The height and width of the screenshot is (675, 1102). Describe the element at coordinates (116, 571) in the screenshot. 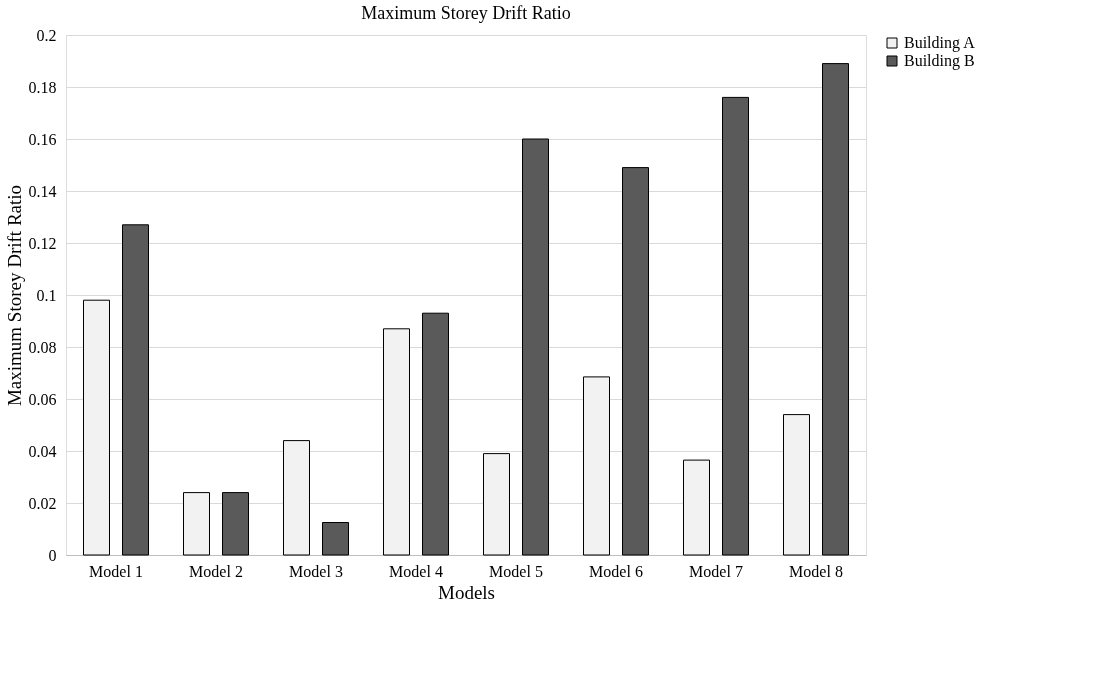

I see `x-tick-label: Model 1` at that location.